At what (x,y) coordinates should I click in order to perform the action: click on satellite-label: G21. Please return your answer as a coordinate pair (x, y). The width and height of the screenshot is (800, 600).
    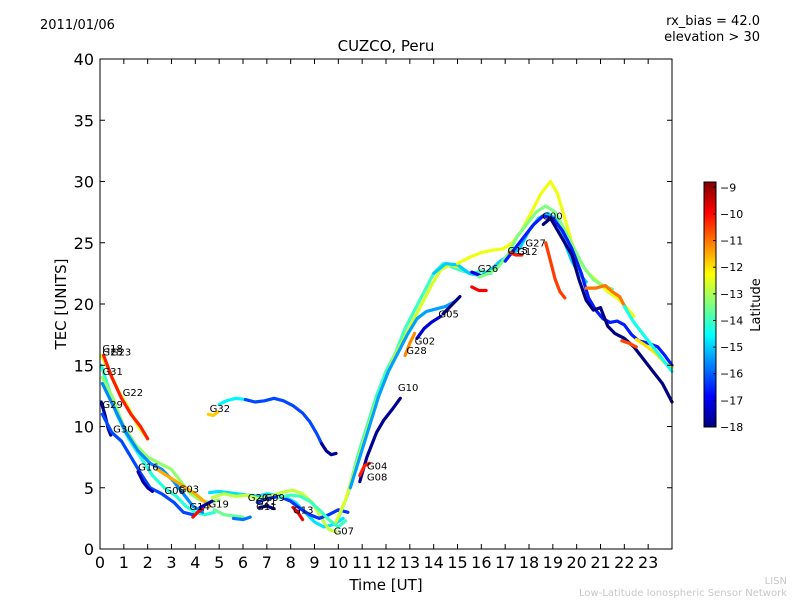
    Looking at the image, I should click on (266, 502).